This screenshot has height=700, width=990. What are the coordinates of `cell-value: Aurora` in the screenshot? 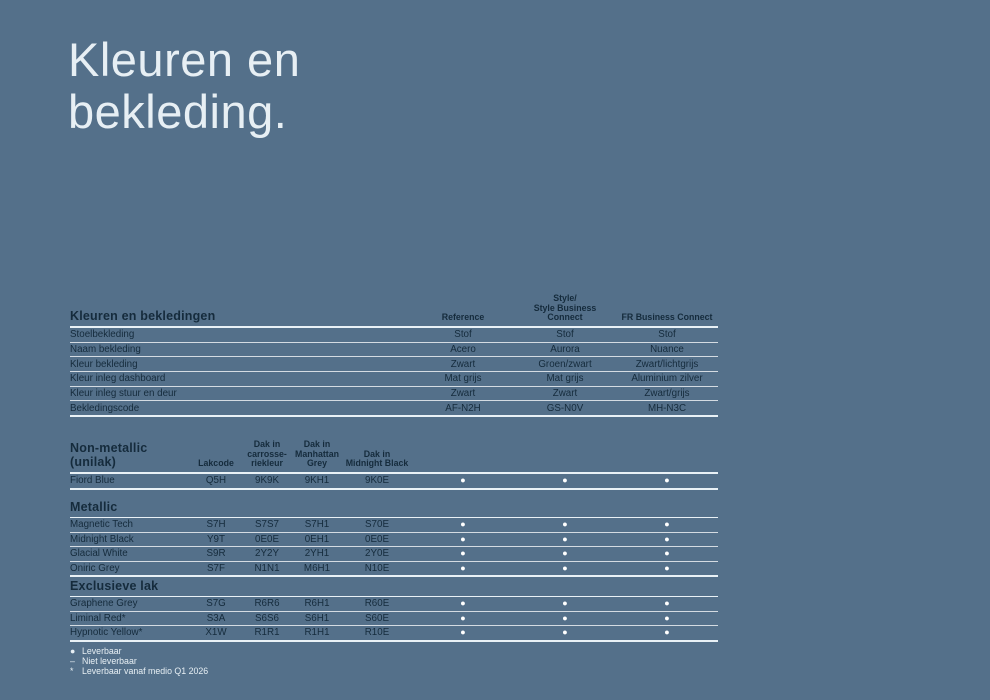 It's located at (565, 350).